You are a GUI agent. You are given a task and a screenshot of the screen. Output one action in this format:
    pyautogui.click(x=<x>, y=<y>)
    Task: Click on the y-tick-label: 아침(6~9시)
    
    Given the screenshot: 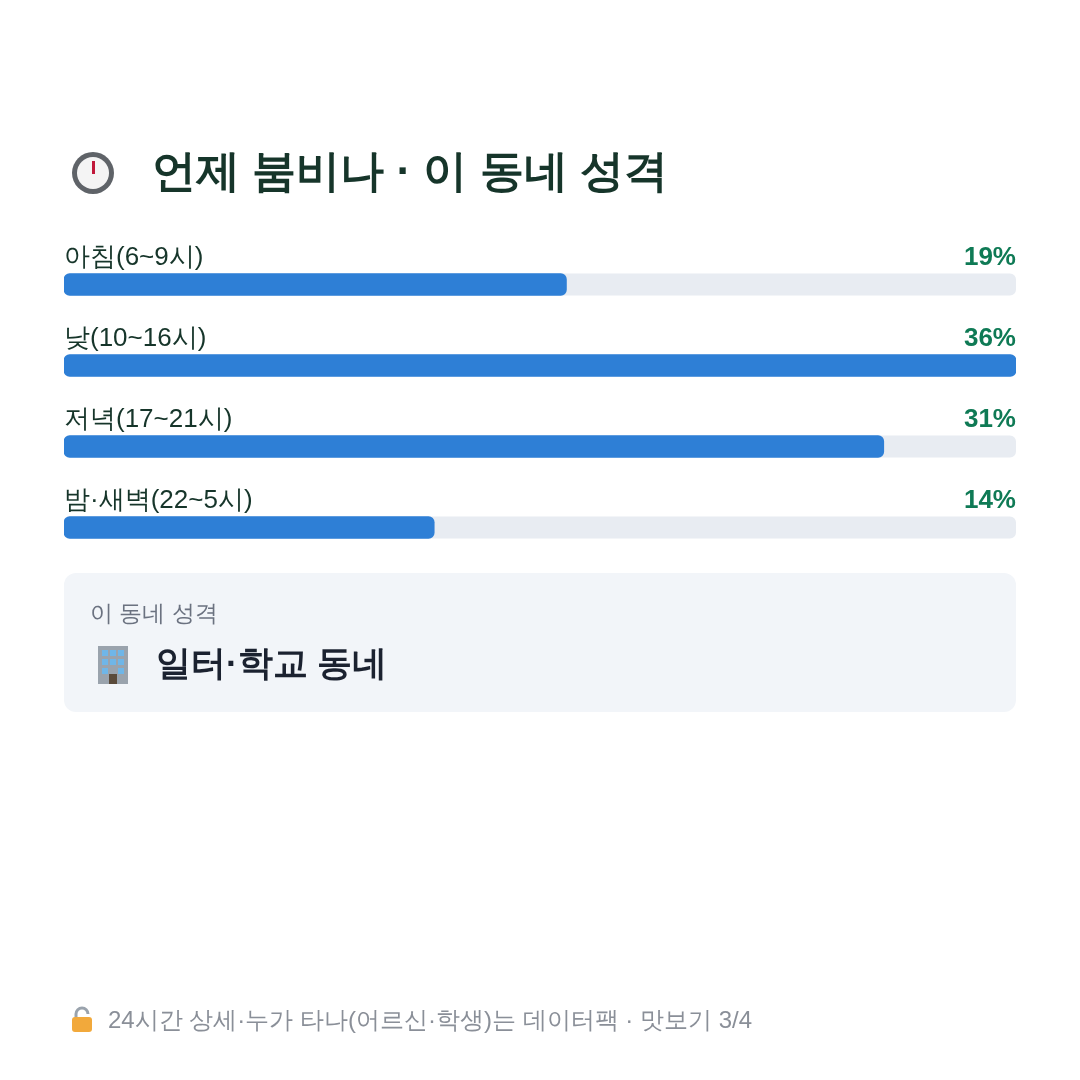 What is the action you would take?
    pyautogui.click(x=134, y=255)
    